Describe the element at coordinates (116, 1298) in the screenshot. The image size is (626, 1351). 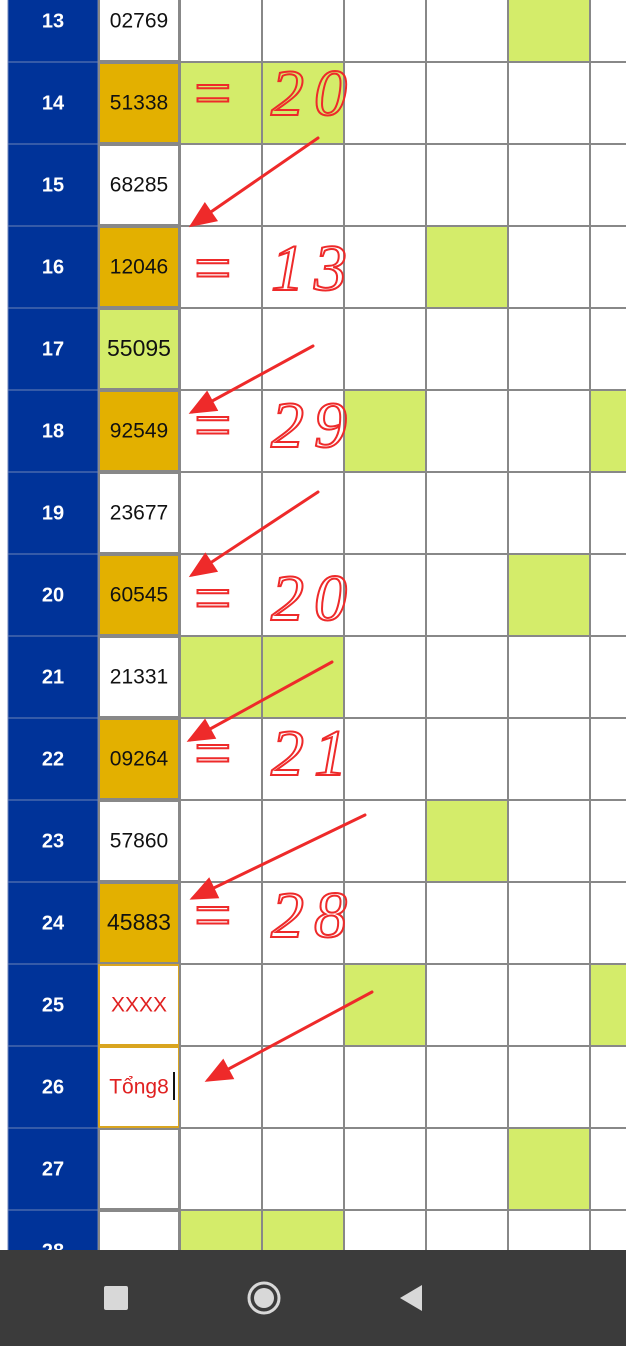
I see `recents-button` at that location.